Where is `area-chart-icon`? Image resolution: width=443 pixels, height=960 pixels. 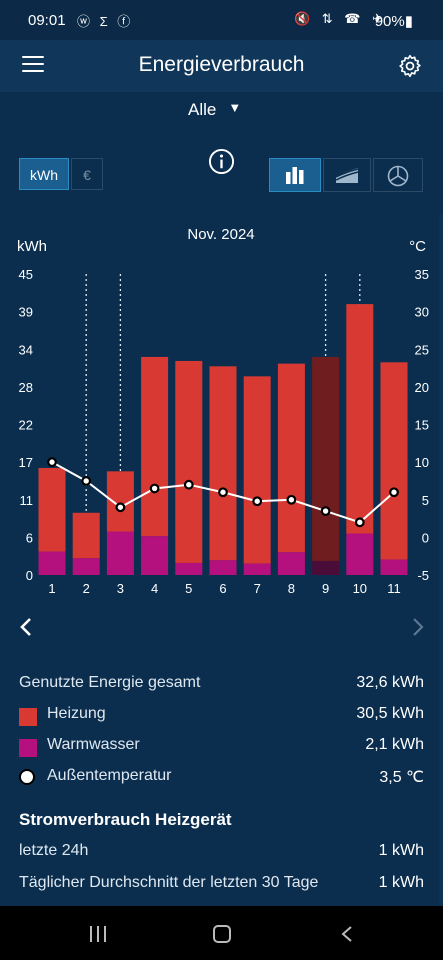 area-chart-icon is located at coordinates (347, 175).